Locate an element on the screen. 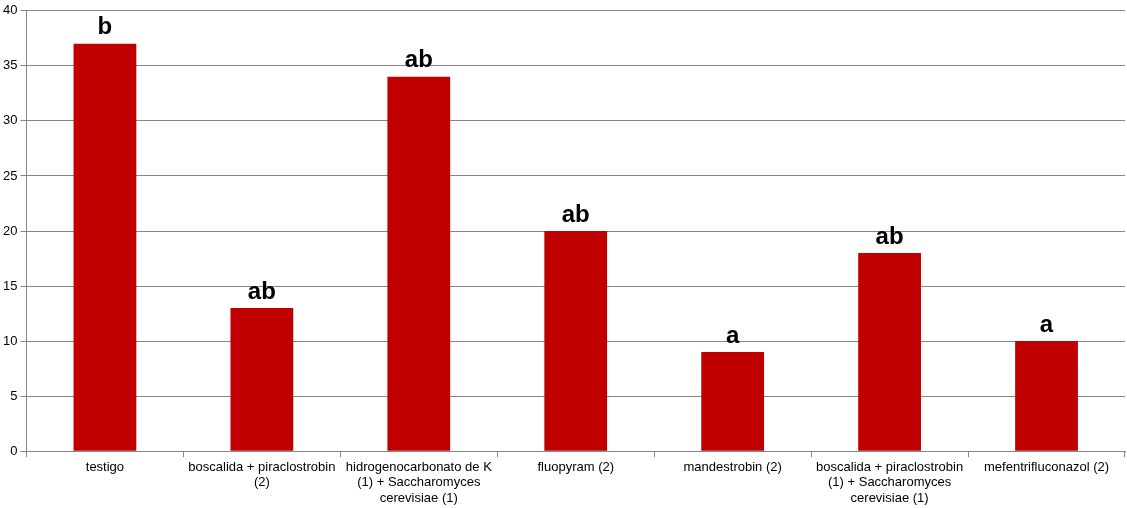 The image size is (1127, 508). y-tick-label: 30 is located at coordinates (10, 120).